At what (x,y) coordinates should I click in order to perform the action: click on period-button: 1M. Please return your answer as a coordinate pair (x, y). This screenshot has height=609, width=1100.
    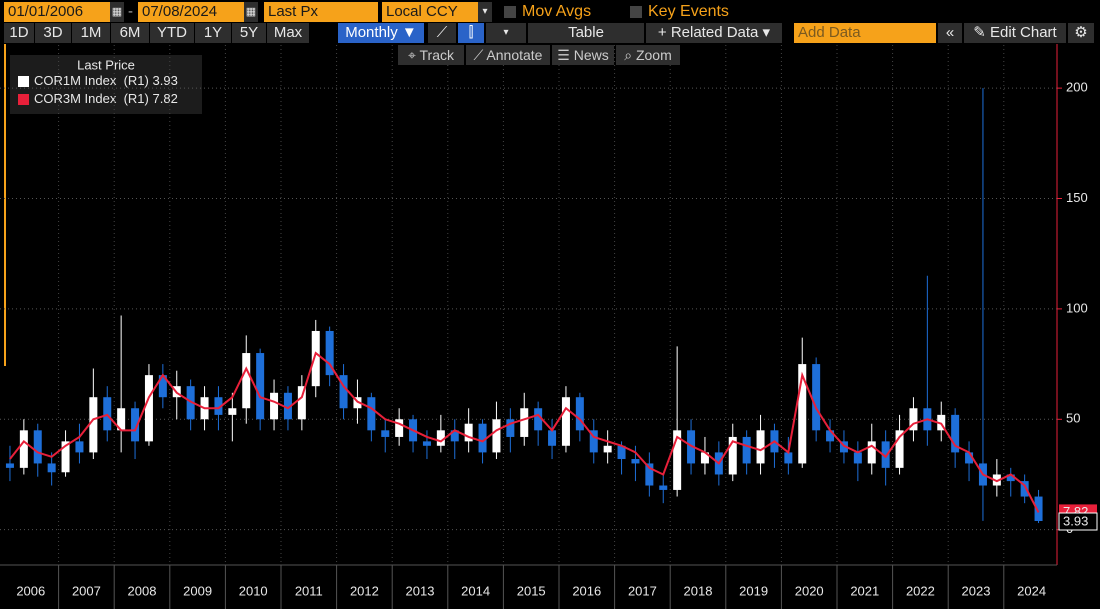
    Looking at the image, I should click on (91, 33).